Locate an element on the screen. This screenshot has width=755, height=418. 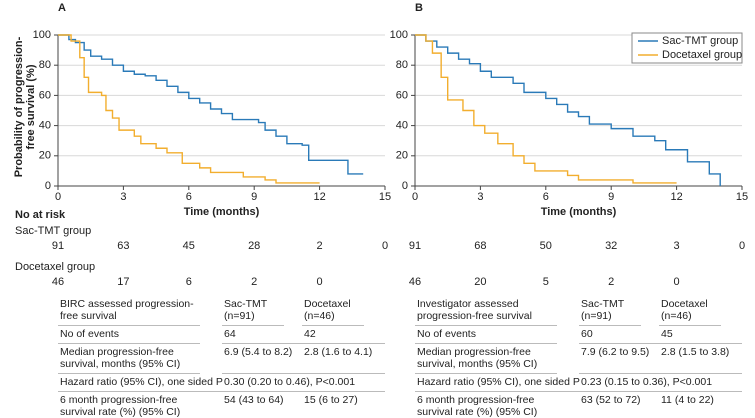
legend-box is located at coordinates (687, 48).